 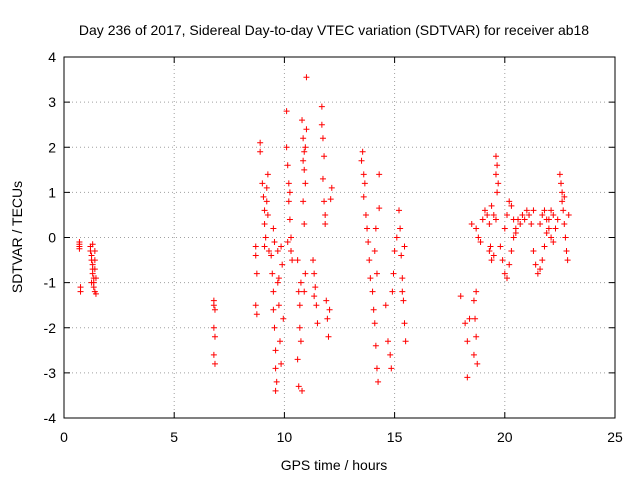 I want to click on y-tick-label: 4, so click(x=52, y=57).